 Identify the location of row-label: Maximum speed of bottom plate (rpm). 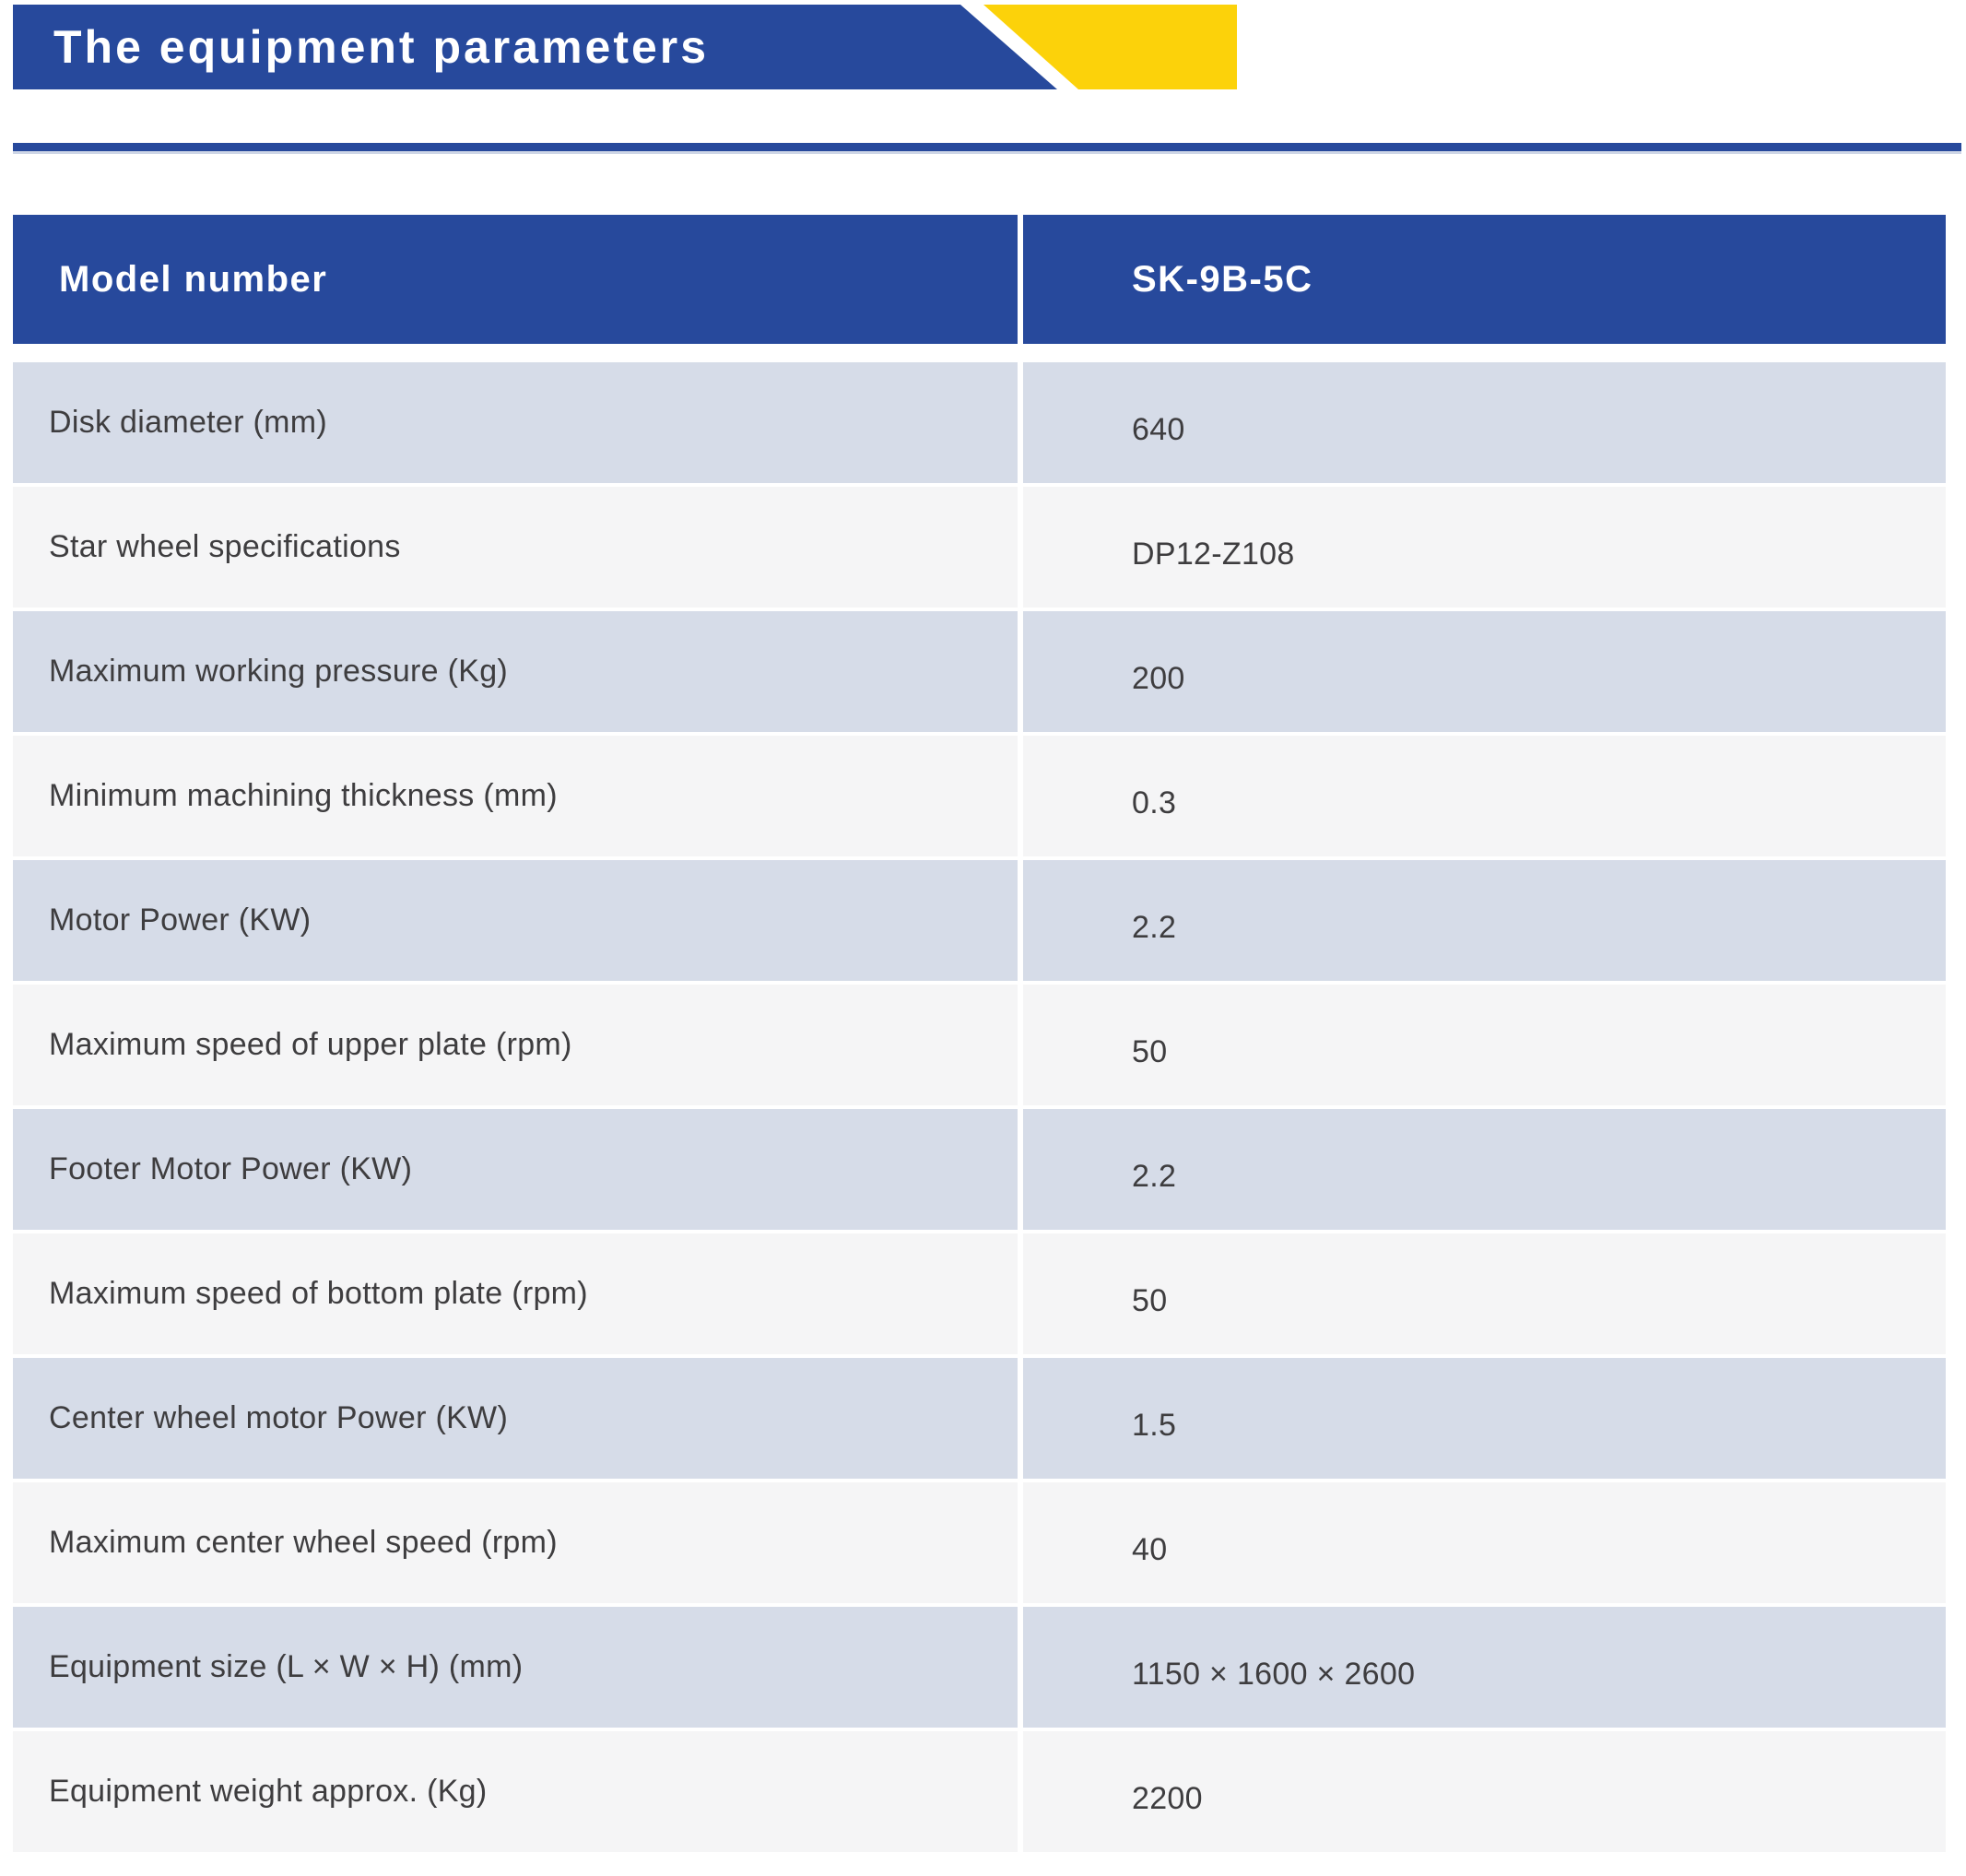
(515, 1293).